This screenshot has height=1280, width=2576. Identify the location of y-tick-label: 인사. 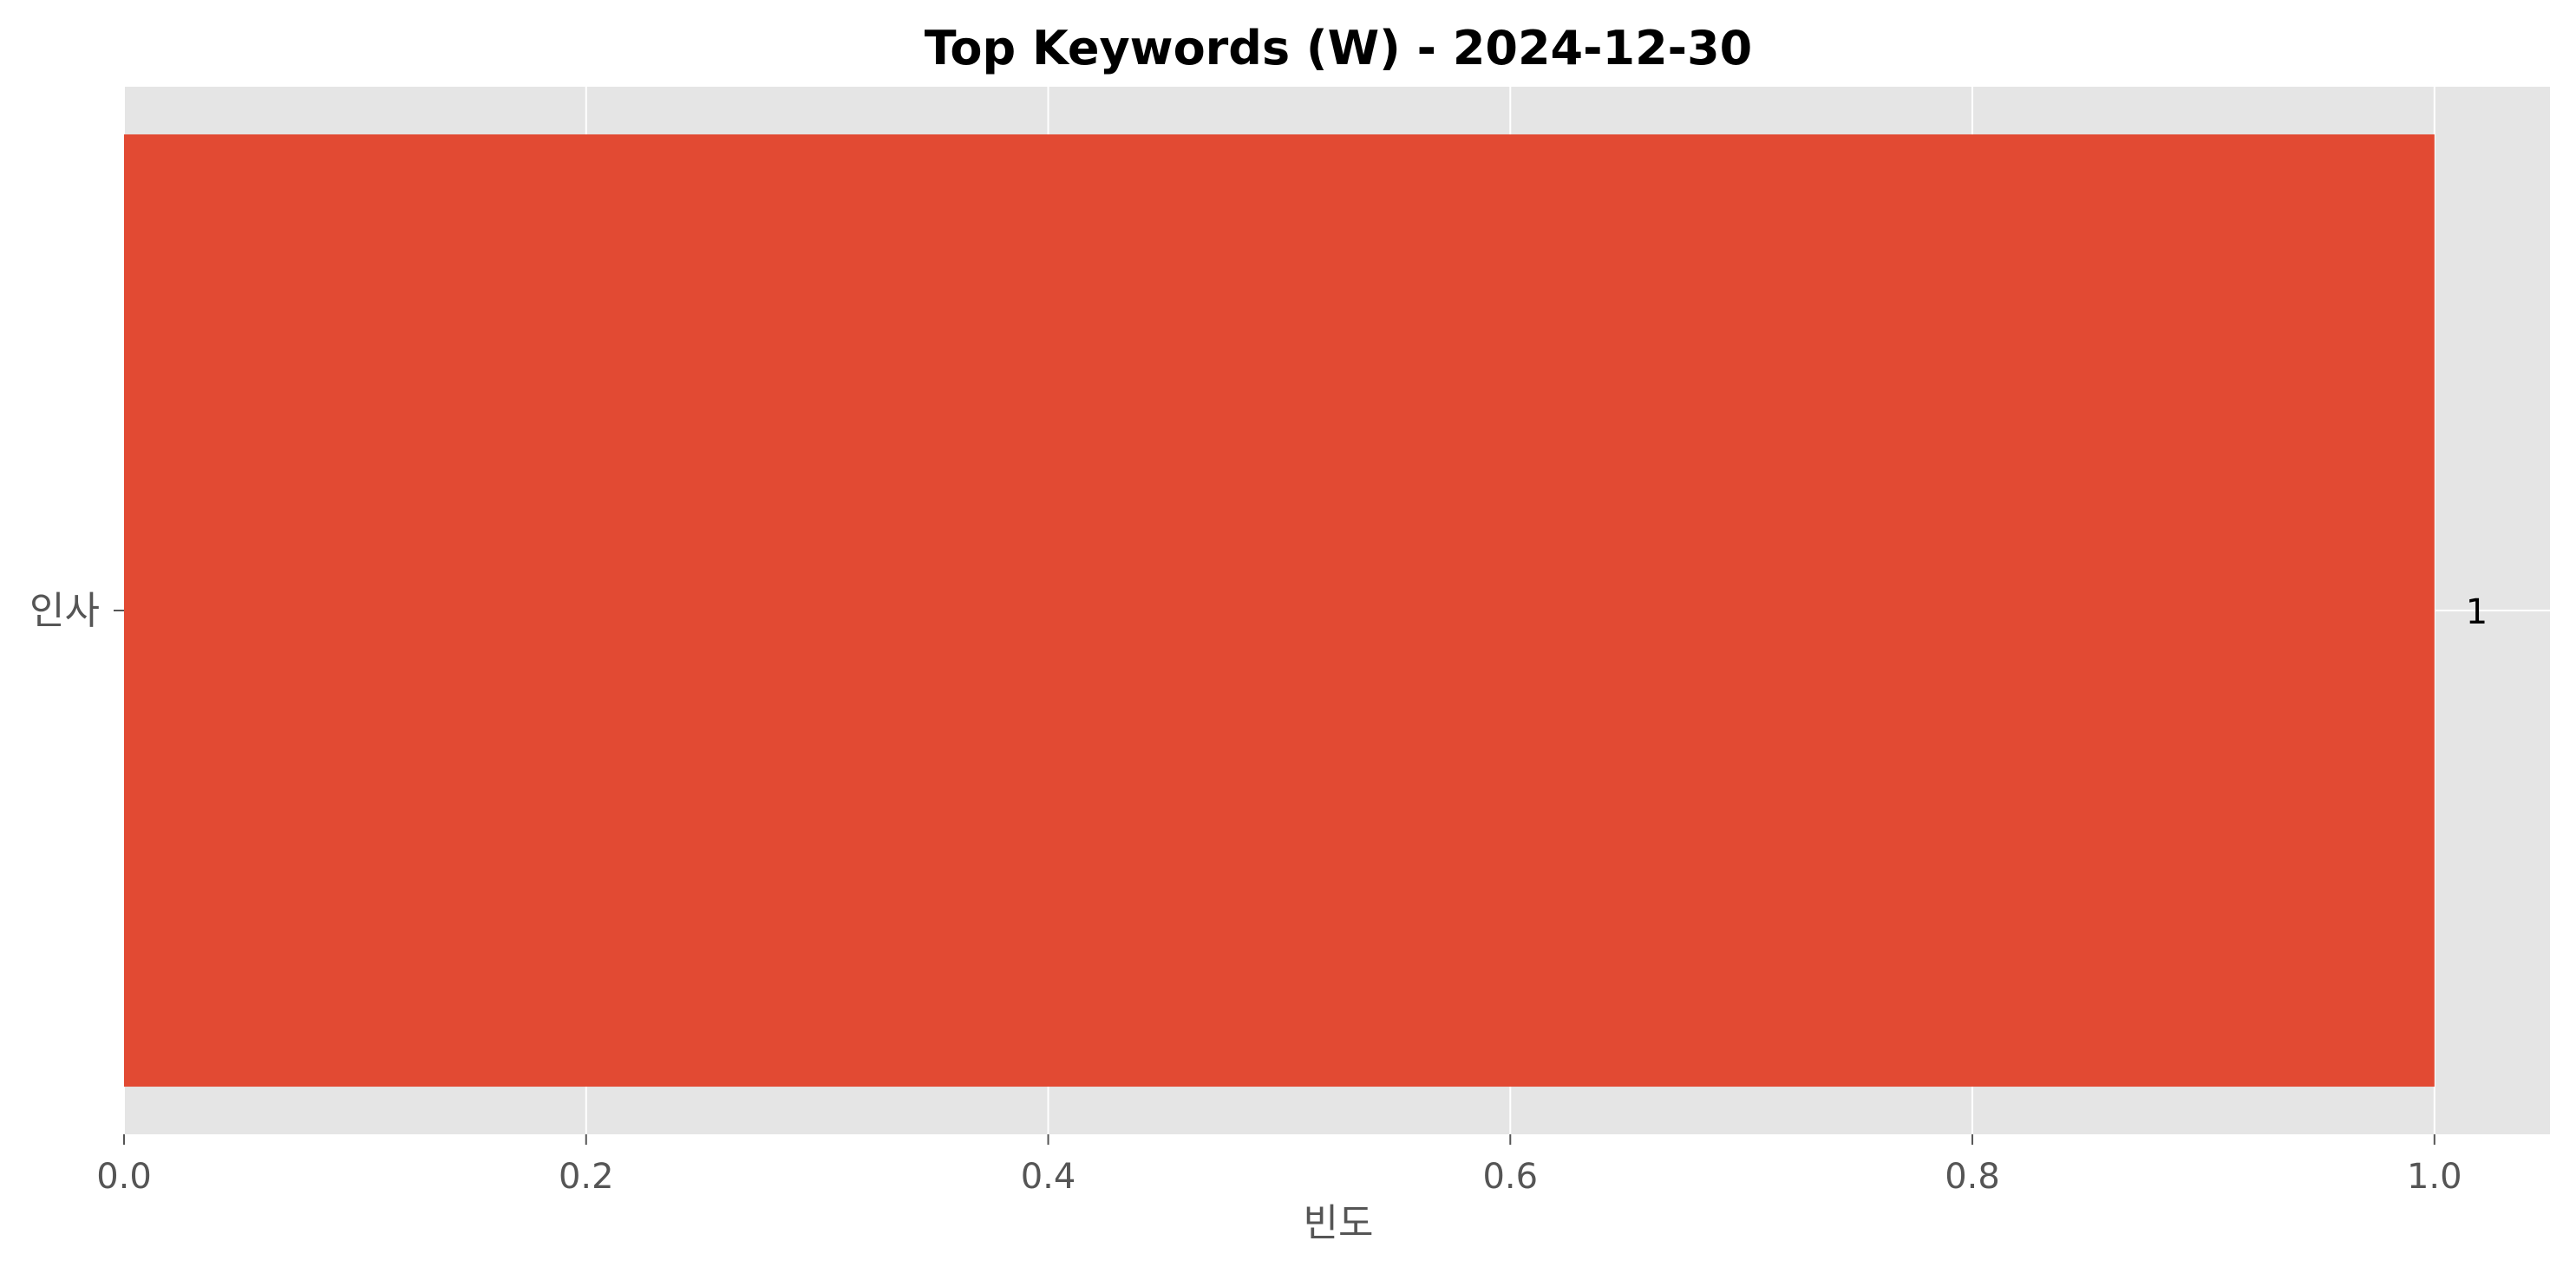
(64, 611).